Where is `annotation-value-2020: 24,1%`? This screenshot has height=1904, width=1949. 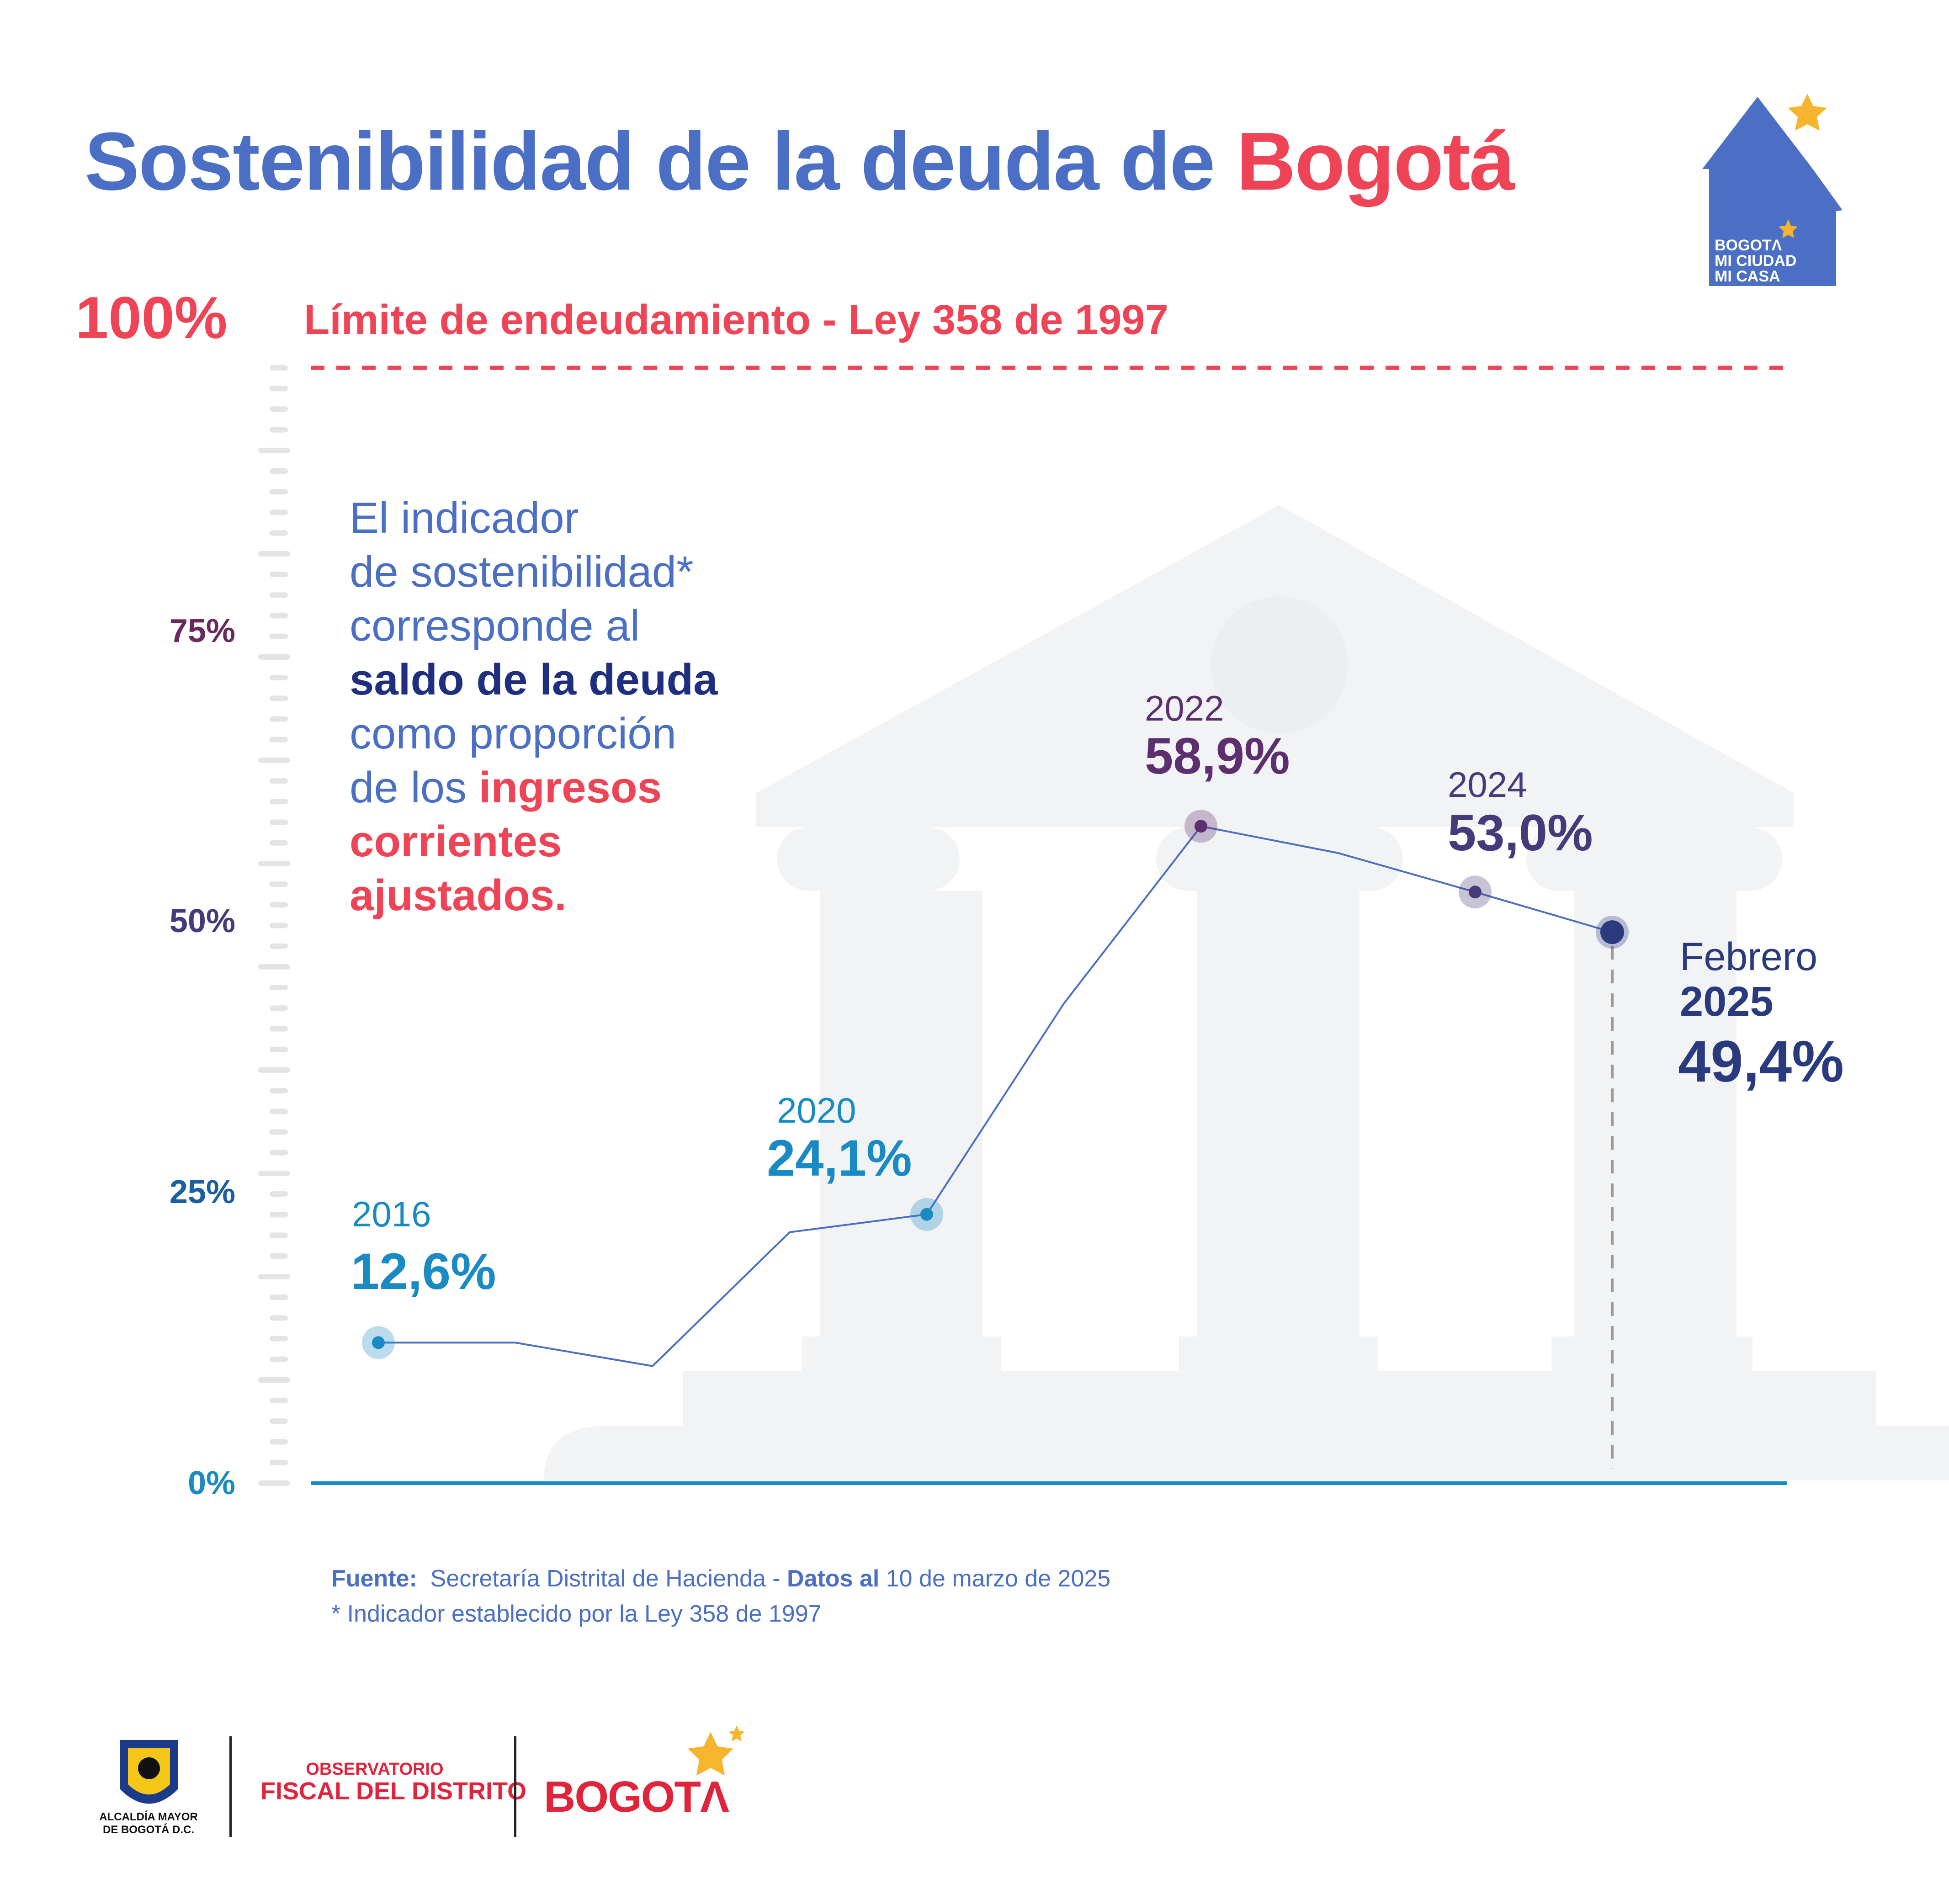
annotation-value-2020: 24,1% is located at coordinates (839, 1158).